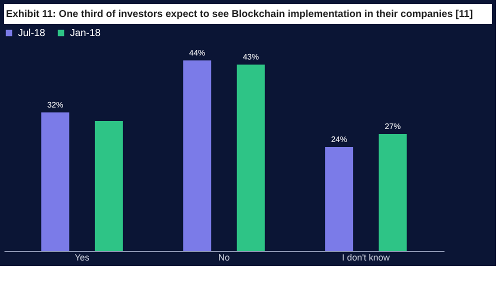 The image size is (500, 300). I want to click on data-label: 27%, so click(392, 126).